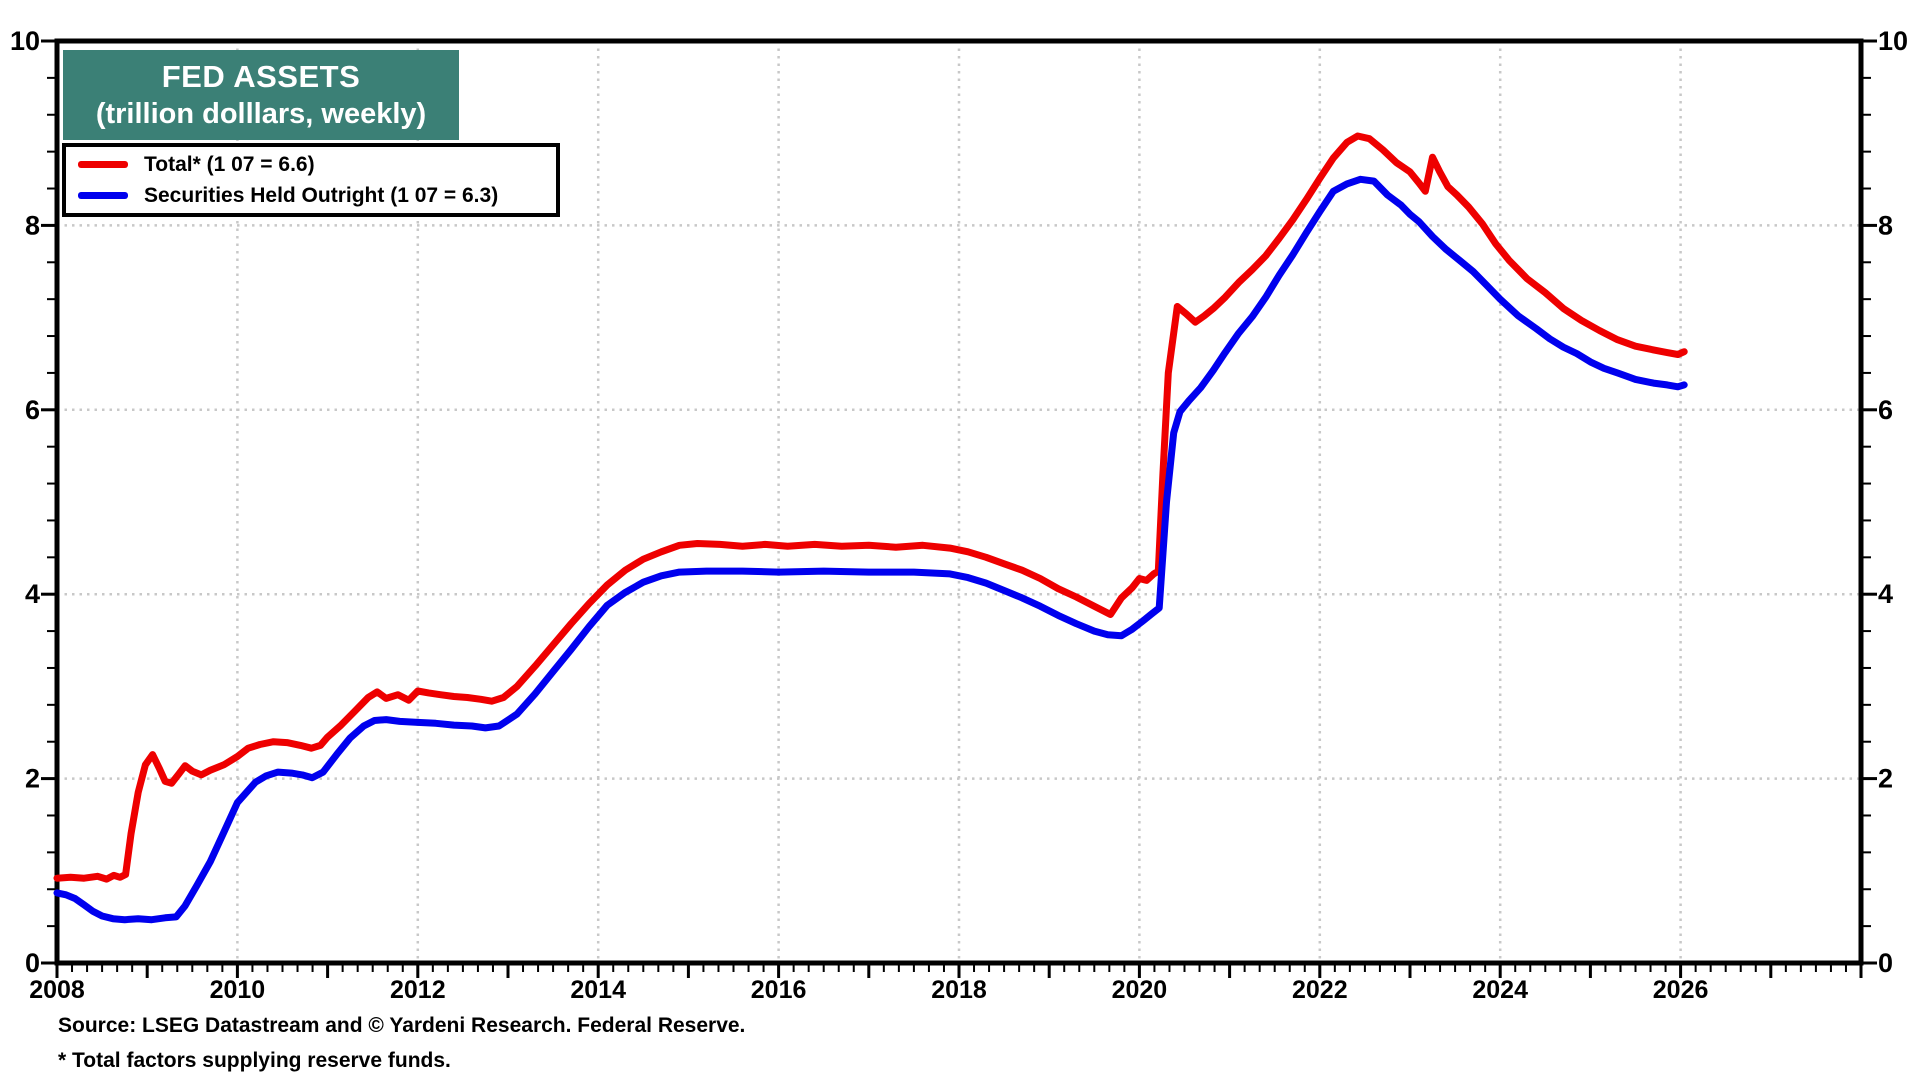 This screenshot has height=1080, width=1920. What do you see at coordinates (1140, 990) in the screenshot?
I see `x-axis-label-2020: 2020` at bounding box center [1140, 990].